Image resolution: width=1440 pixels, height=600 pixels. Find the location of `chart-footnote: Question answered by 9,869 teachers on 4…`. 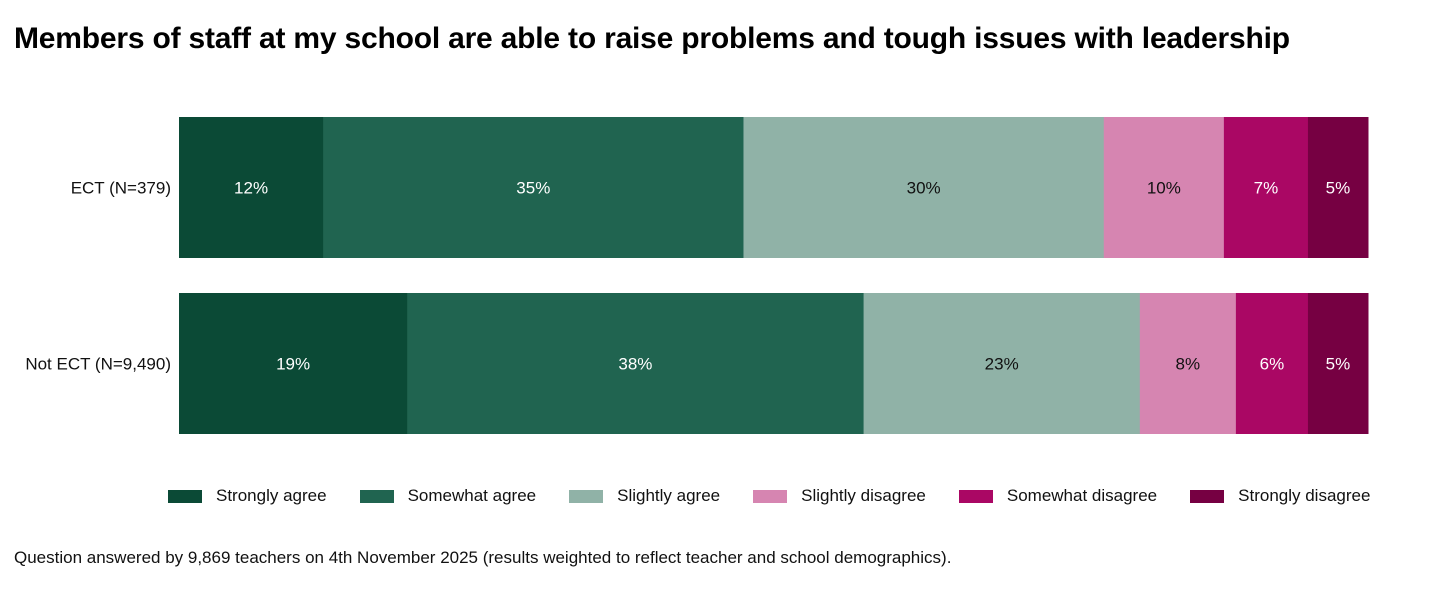

chart-footnote: Question answered by 9,869 teachers on 4… is located at coordinates (483, 557).